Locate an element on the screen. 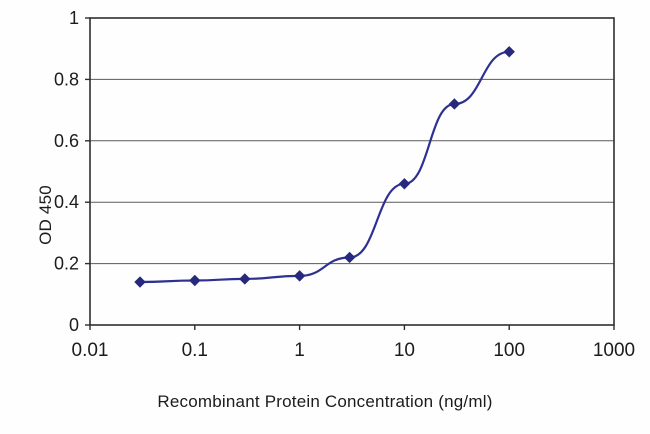  y-tick-label: 1 is located at coordinates (74, 18).